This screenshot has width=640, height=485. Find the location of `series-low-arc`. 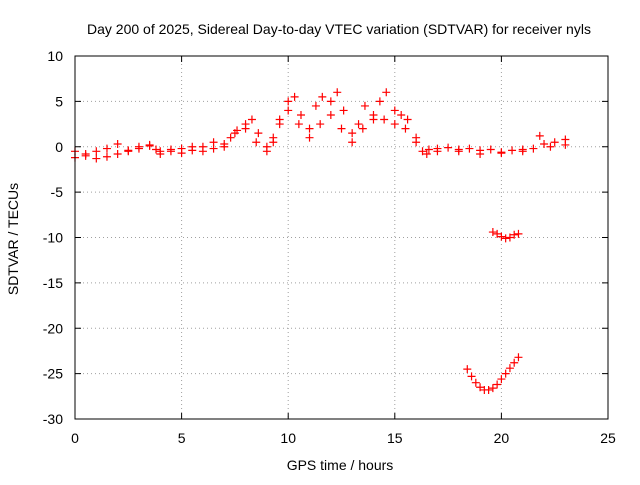

series-low-arc is located at coordinates (493, 373).